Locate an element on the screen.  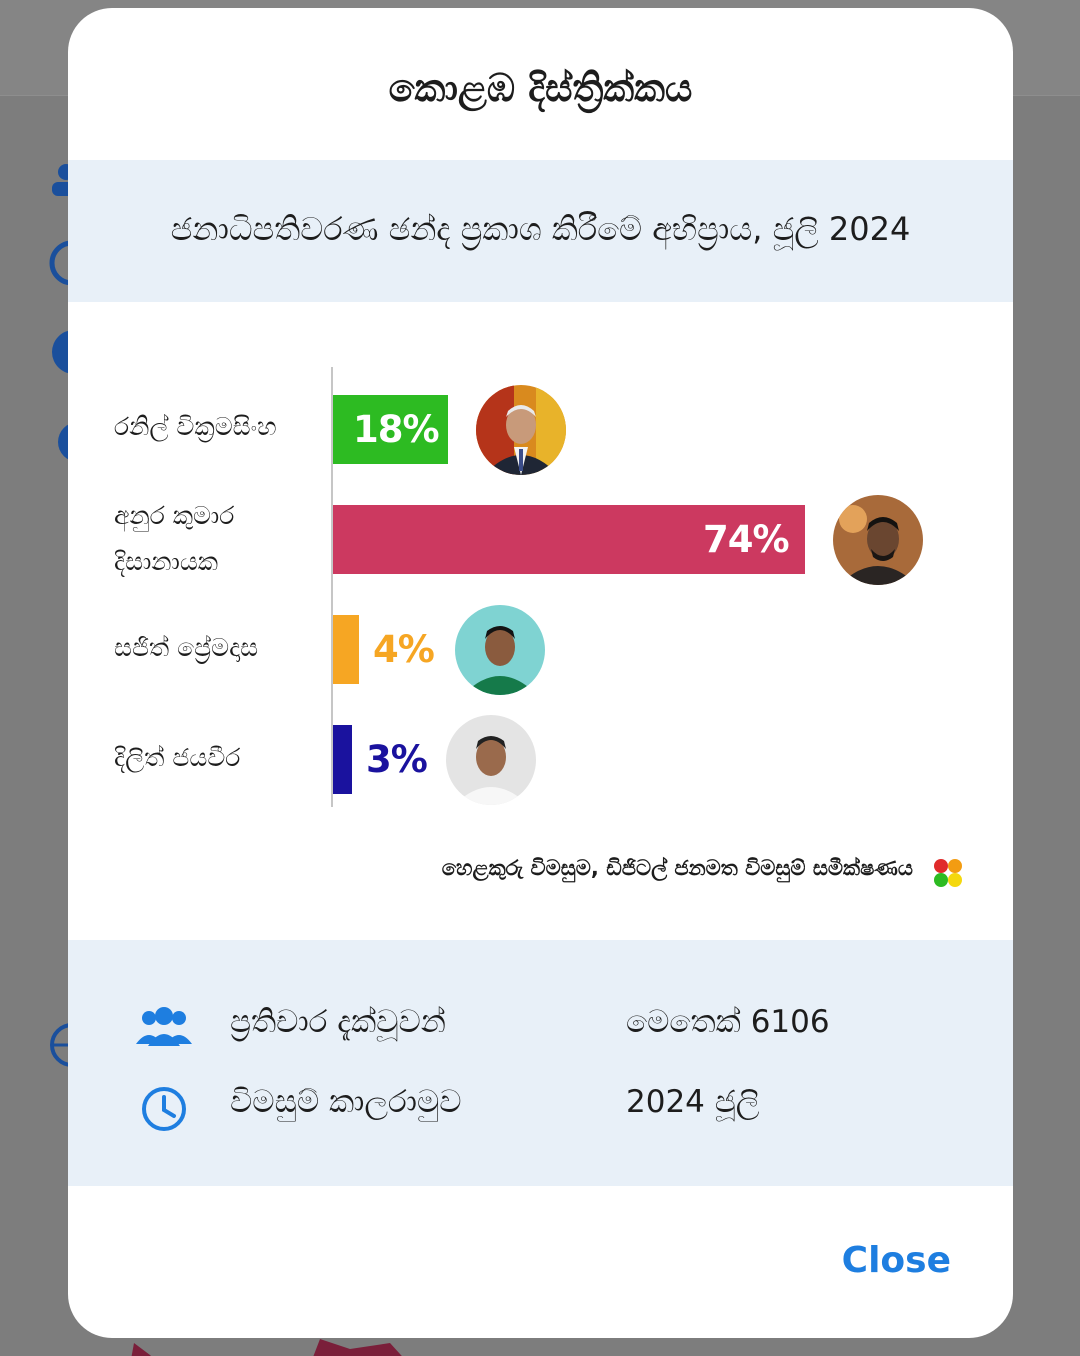
candidate-avatar-anura is located at coordinates (878, 540).